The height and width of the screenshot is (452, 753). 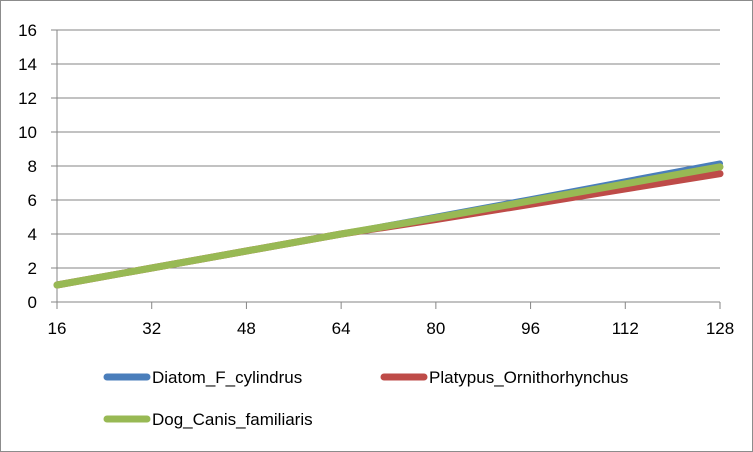 I want to click on y-tick-label: 2, so click(x=32, y=268).